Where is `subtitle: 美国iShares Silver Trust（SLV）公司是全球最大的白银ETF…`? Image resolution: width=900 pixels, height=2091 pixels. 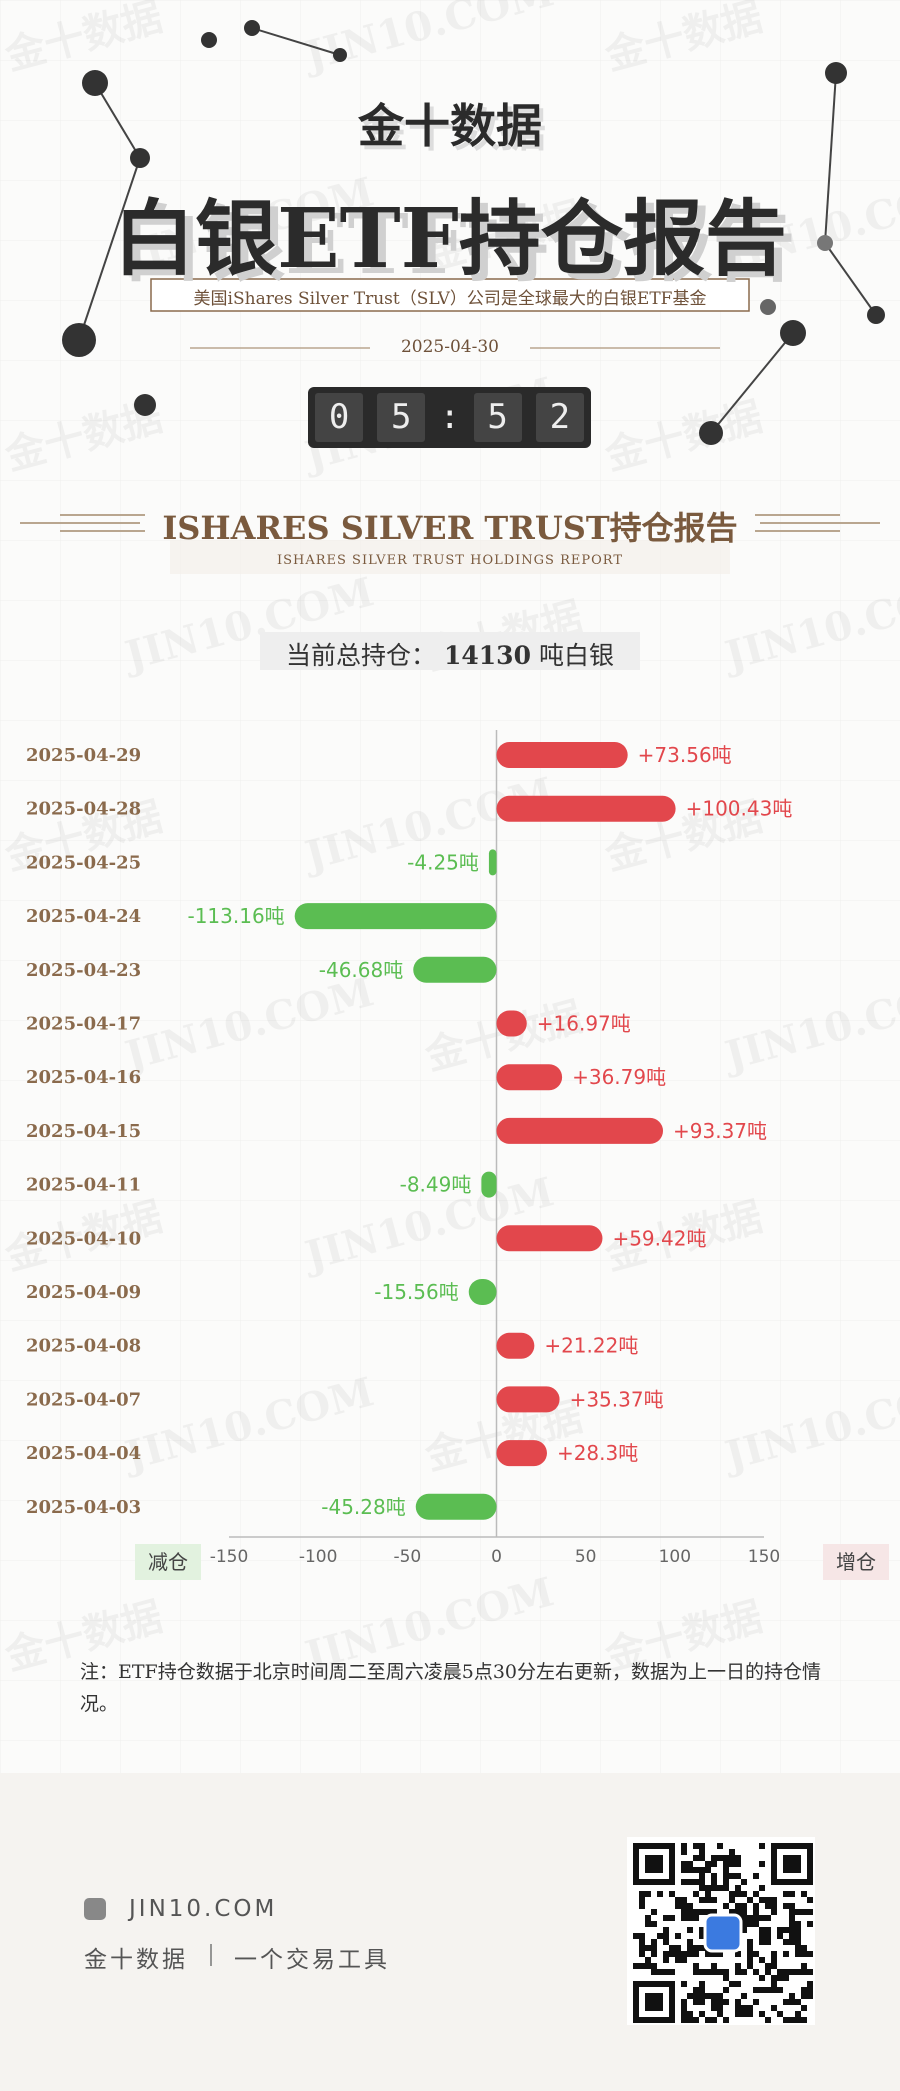 subtitle: 美国iShares Silver Trust（SLV）公司是全球最大的白银ETF… is located at coordinates (450, 299).